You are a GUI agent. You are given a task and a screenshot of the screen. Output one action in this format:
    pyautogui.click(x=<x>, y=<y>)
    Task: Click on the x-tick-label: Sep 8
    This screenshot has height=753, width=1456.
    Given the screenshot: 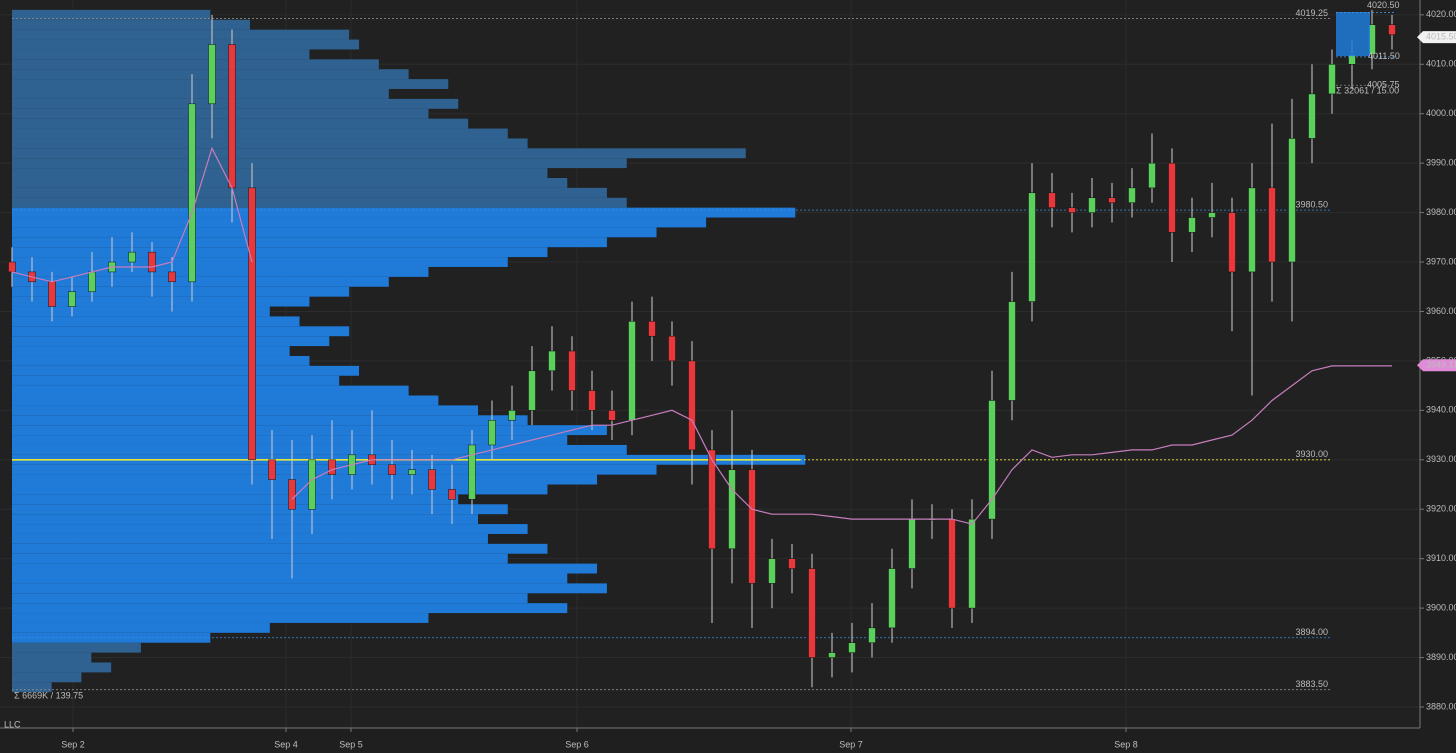 What is the action you would take?
    pyautogui.click(x=1126, y=744)
    